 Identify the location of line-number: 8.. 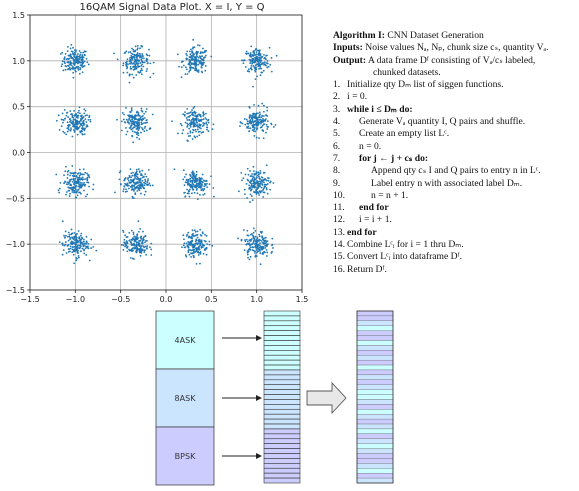
(337, 171).